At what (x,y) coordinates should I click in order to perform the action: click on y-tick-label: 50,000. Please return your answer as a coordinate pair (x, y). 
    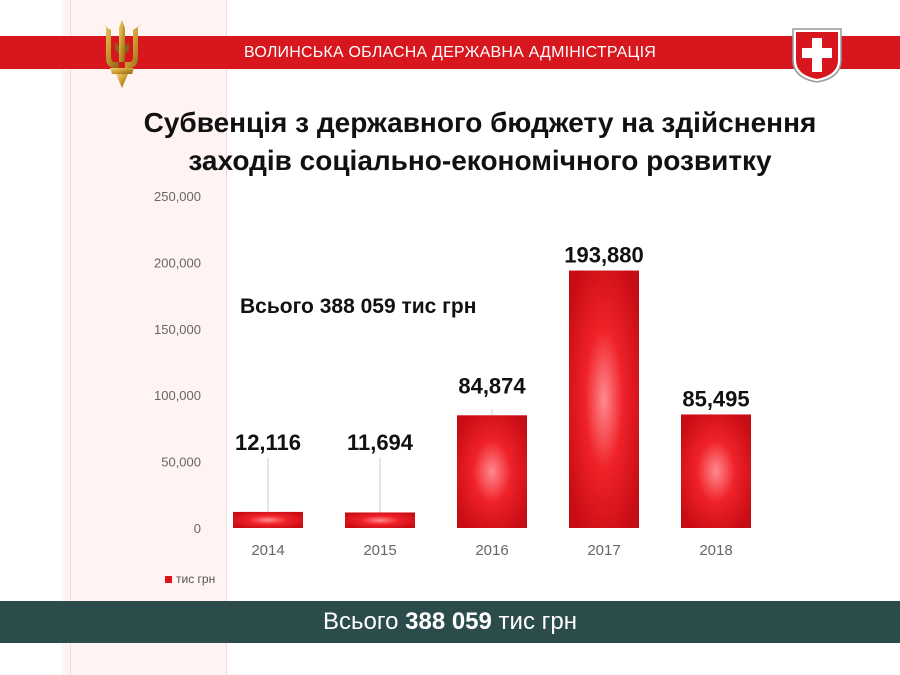
    Looking at the image, I should click on (181, 462).